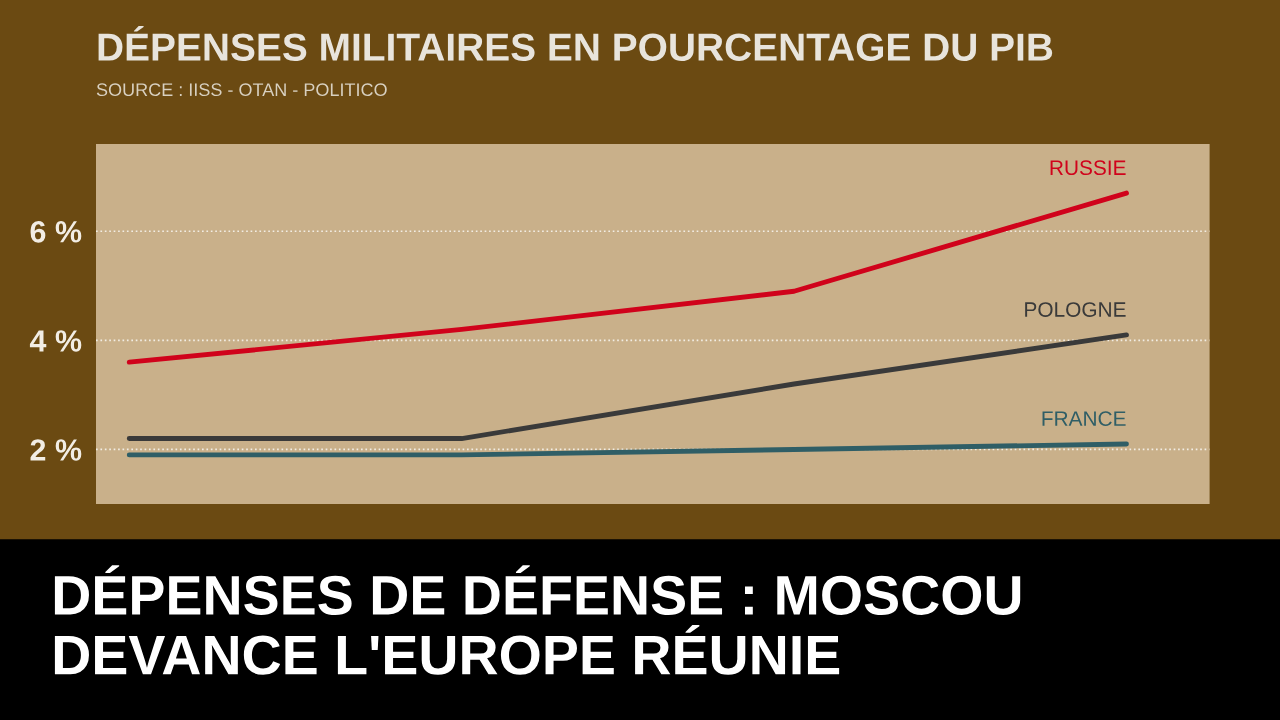 Image resolution: width=1280 pixels, height=720 pixels. What do you see at coordinates (56, 232) in the screenshot?
I see `y-tick-label: 6 %` at bounding box center [56, 232].